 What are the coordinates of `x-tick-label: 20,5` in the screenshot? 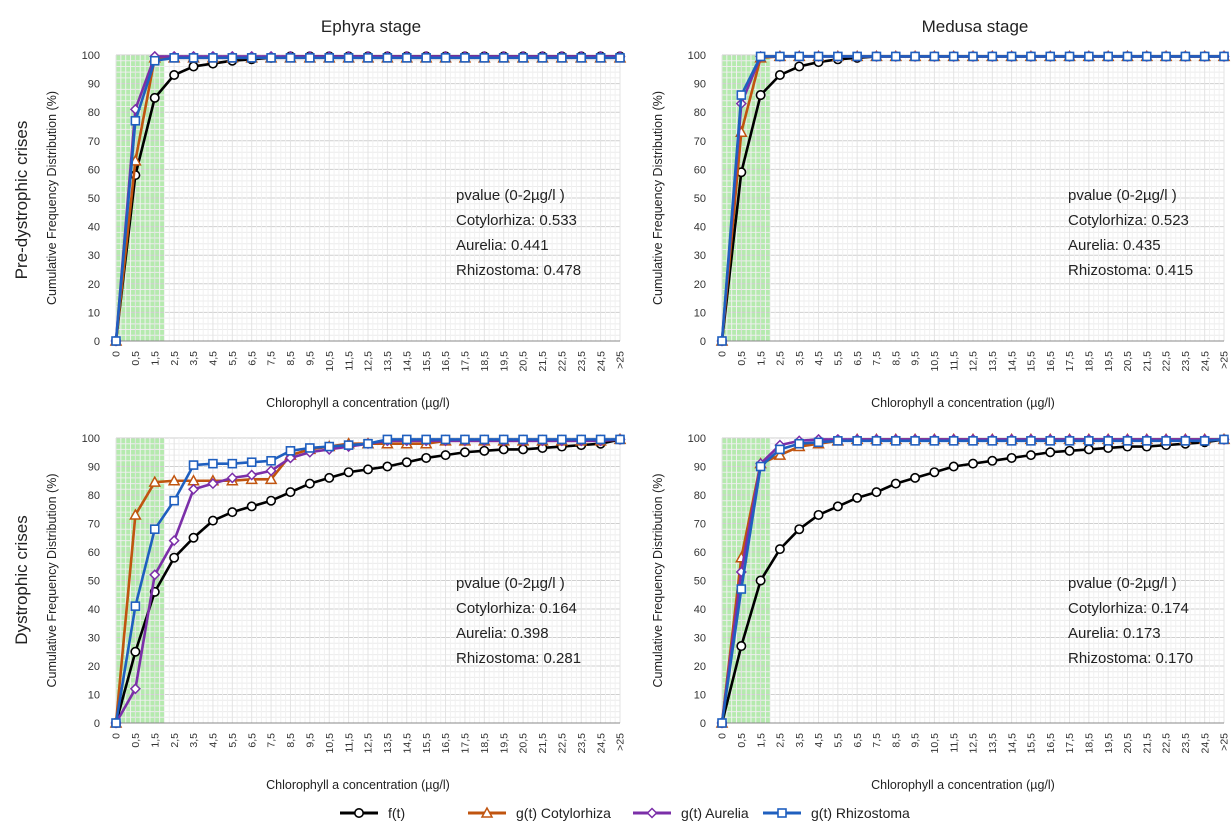 It's located at (524, 743).